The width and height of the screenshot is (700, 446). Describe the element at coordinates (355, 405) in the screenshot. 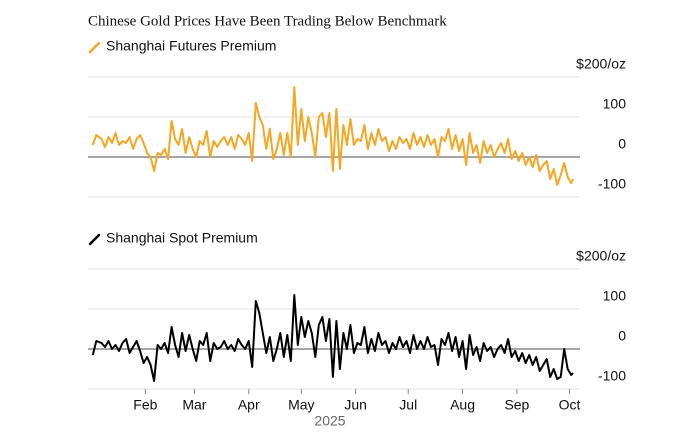

I see `x-tick-label: Jun` at that location.